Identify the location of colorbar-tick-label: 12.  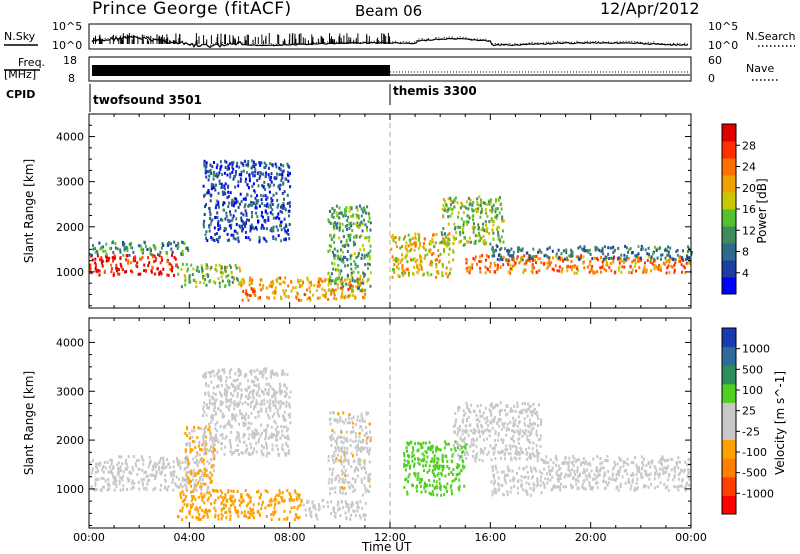
(749, 230).